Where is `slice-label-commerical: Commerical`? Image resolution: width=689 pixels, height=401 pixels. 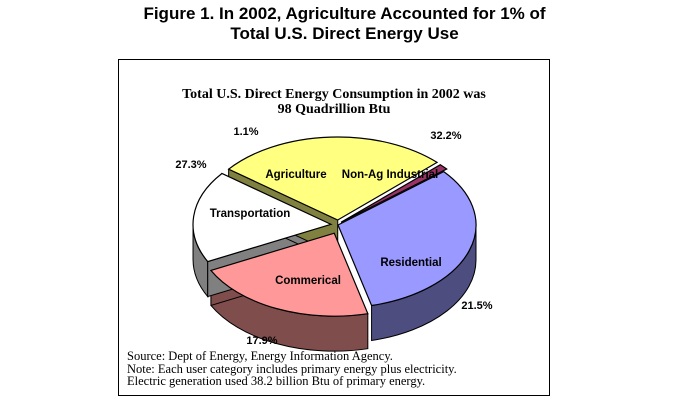 slice-label-commerical: Commerical is located at coordinates (308, 281).